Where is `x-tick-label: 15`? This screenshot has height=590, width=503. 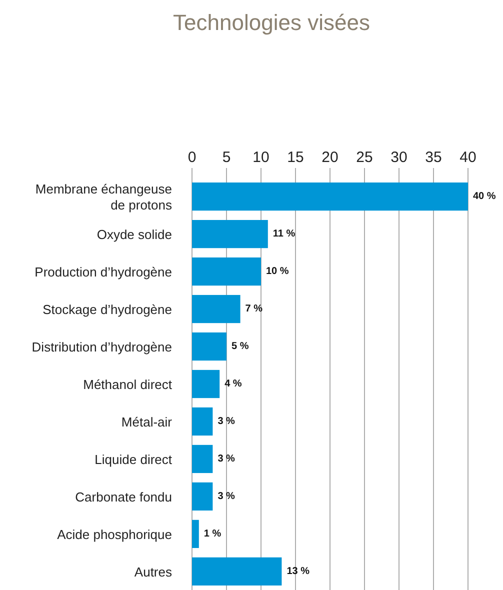 x-tick-label: 15 is located at coordinates (295, 157).